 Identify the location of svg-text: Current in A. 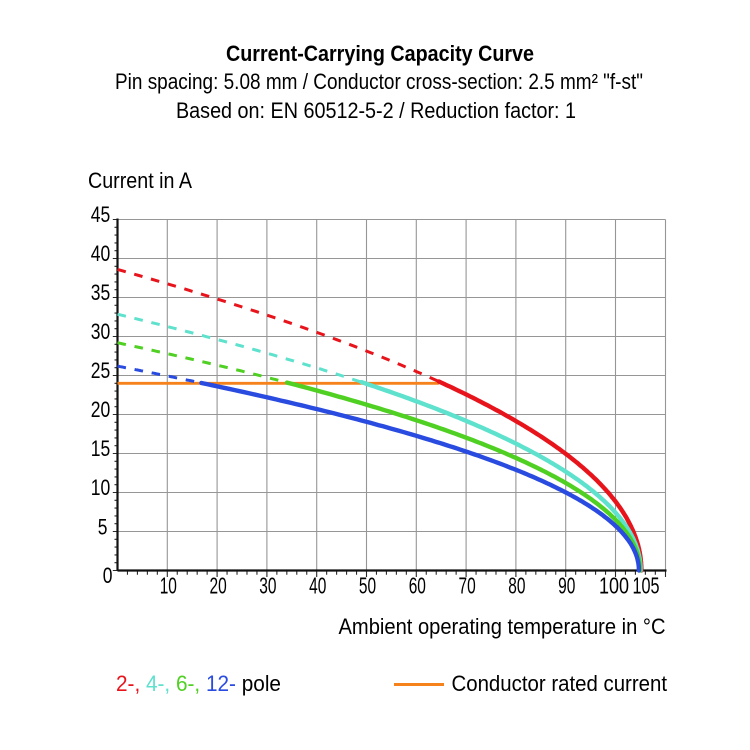
(140, 180).